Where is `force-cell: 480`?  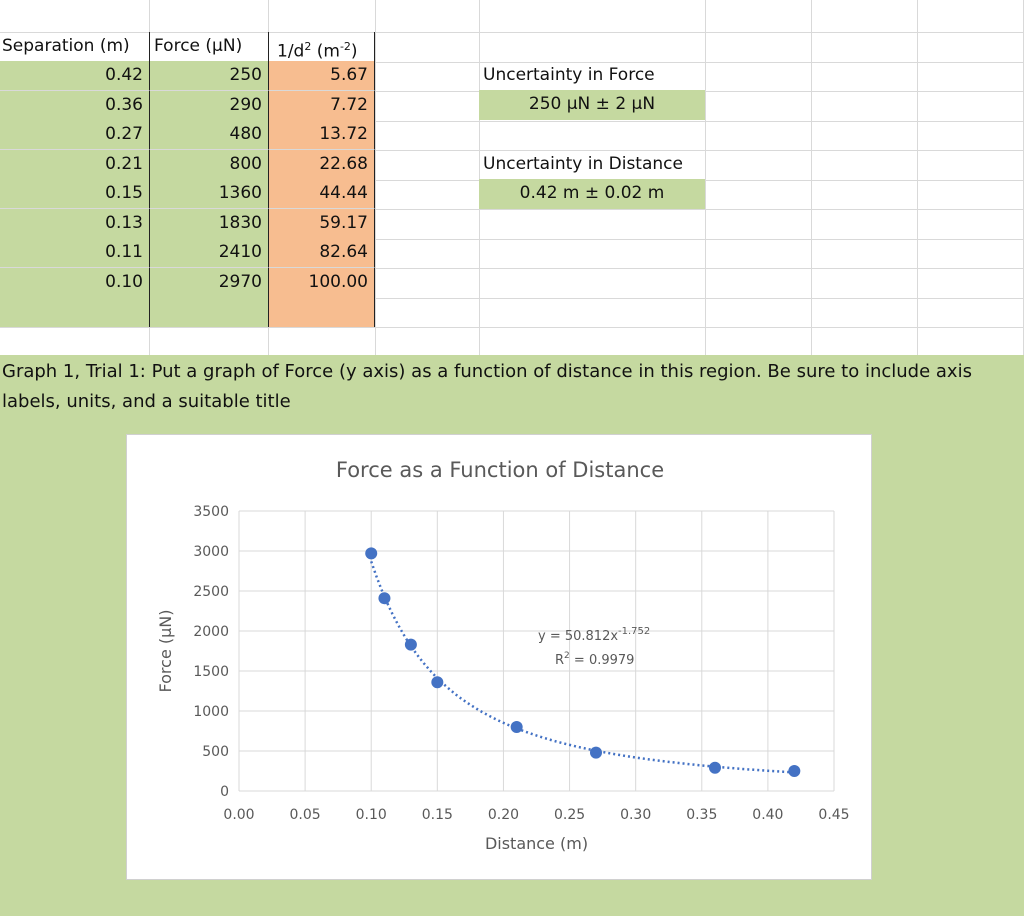
force-cell: 480 is located at coordinates (208, 135).